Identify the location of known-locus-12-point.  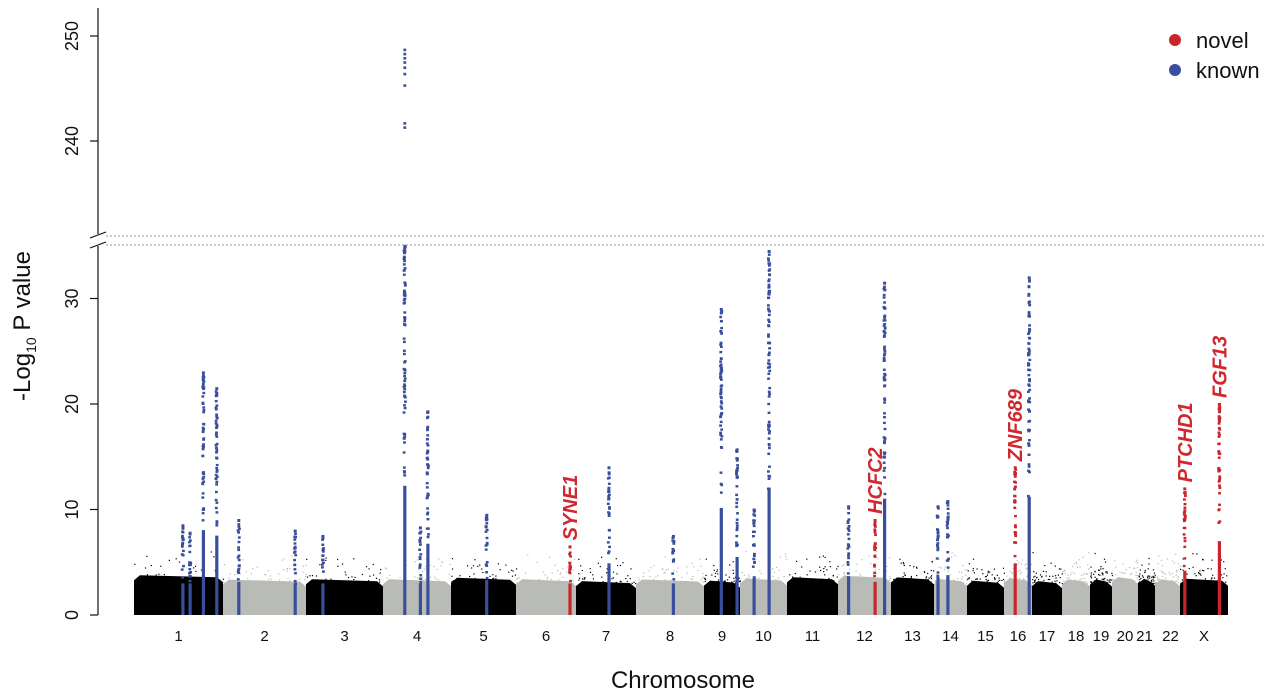
(609, 494).